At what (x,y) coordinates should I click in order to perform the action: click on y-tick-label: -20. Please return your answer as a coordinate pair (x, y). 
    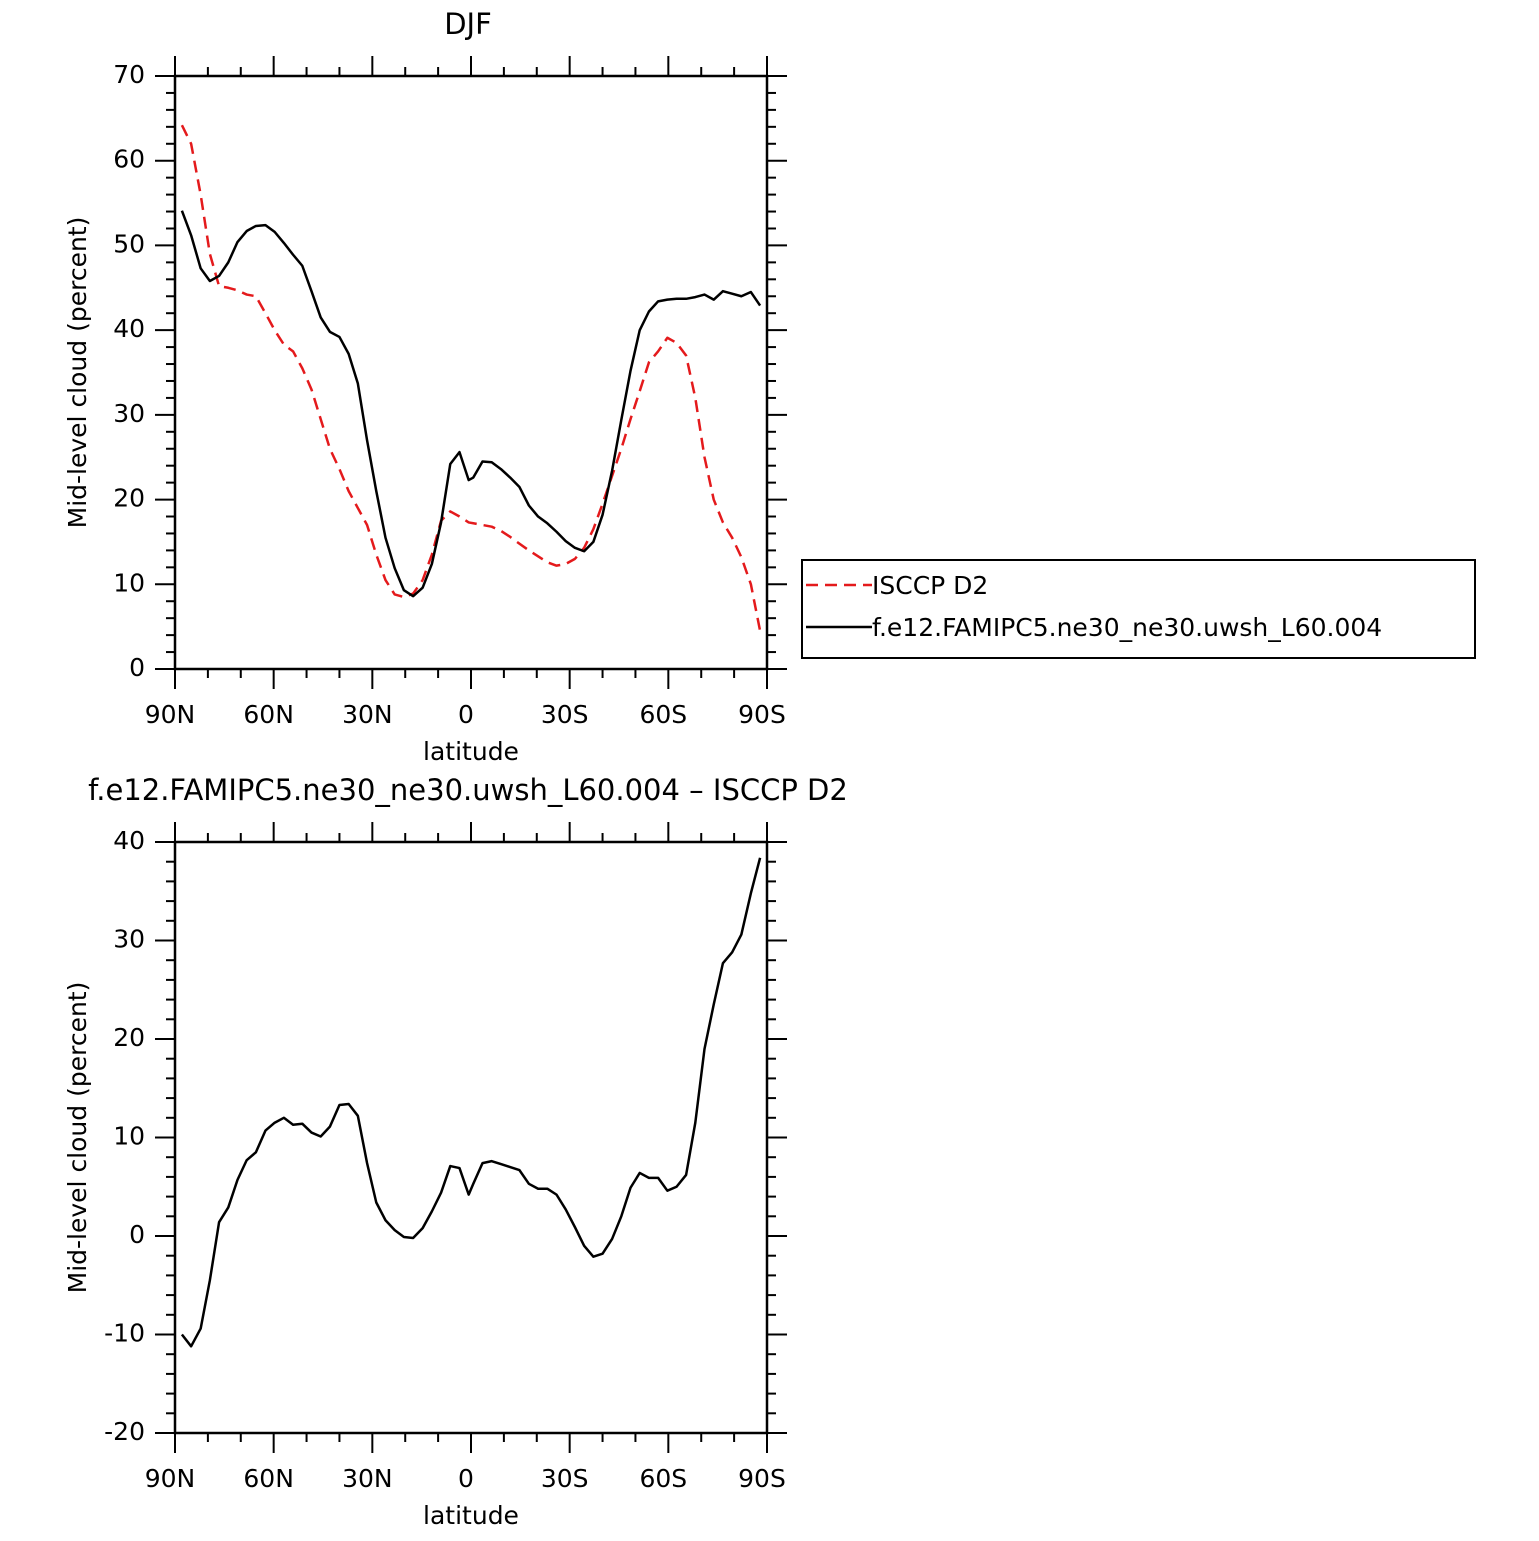
    Looking at the image, I should click on (124, 1431).